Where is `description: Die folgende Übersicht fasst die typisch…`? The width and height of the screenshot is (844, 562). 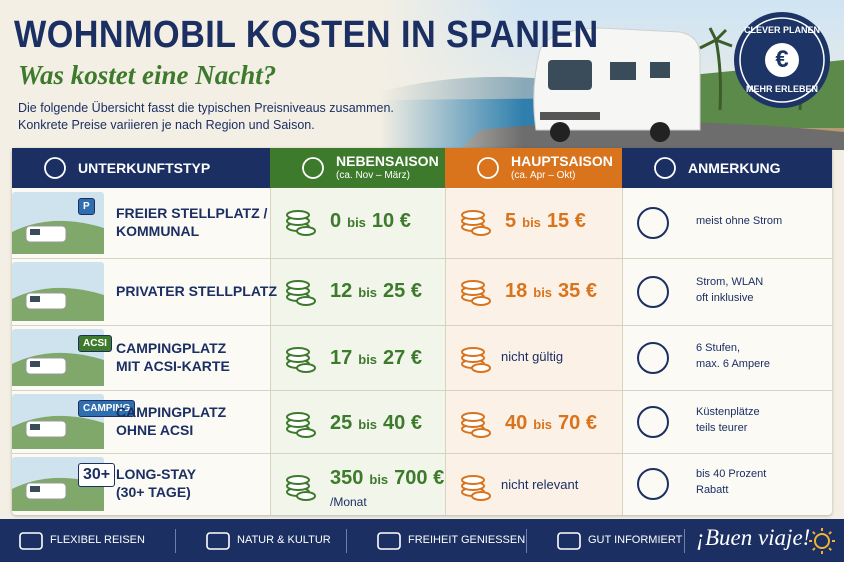
description: Die folgende Übersicht fasst die typisch… is located at coordinates (206, 117).